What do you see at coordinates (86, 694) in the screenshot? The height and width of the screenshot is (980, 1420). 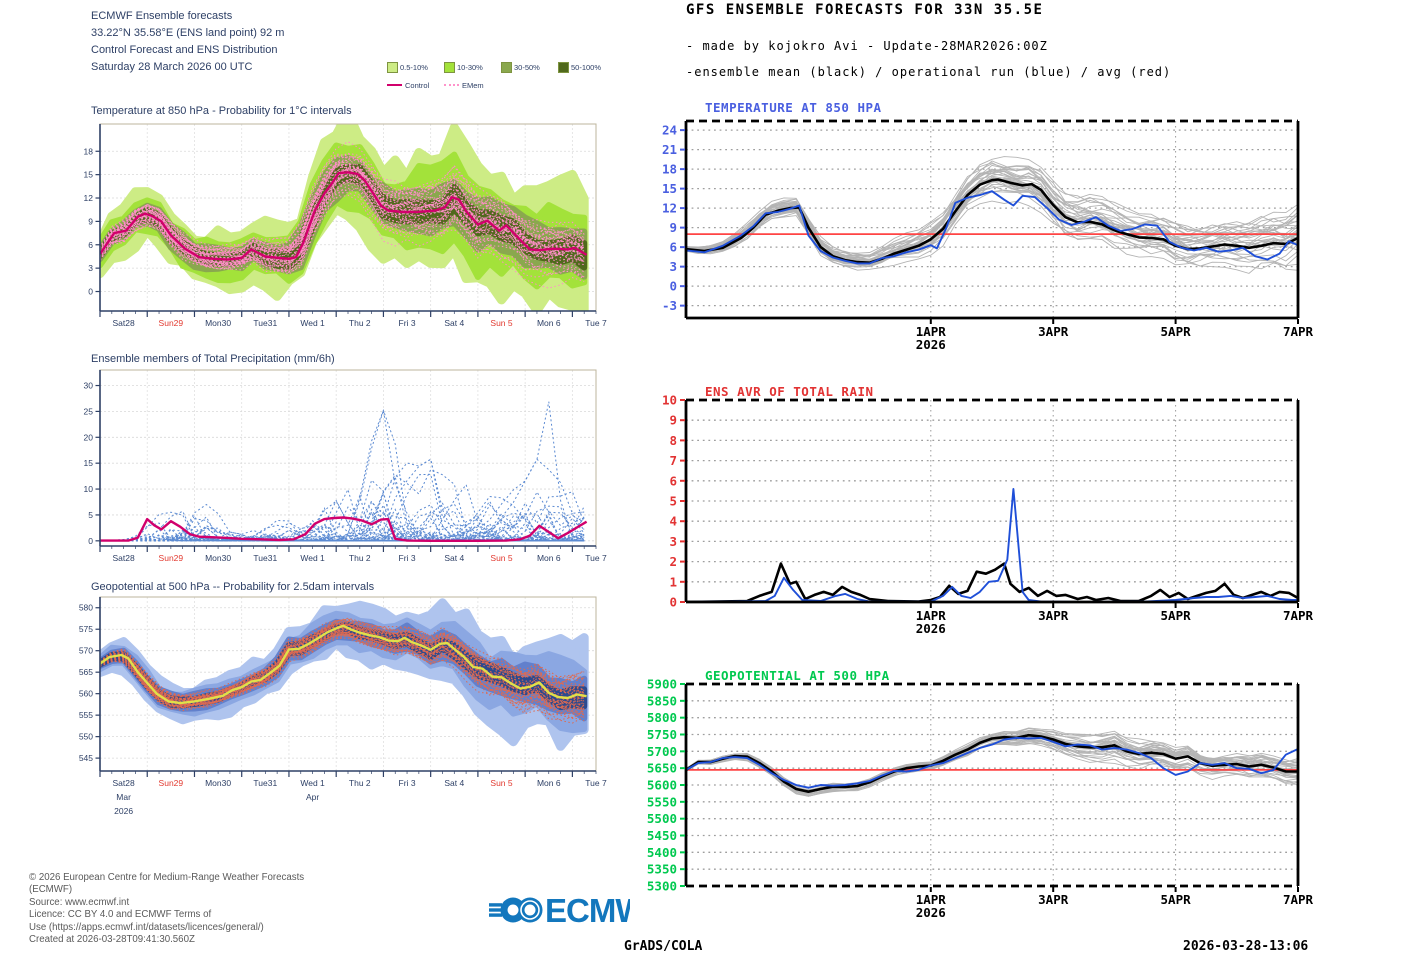 I see `svg-text: 560` at bounding box center [86, 694].